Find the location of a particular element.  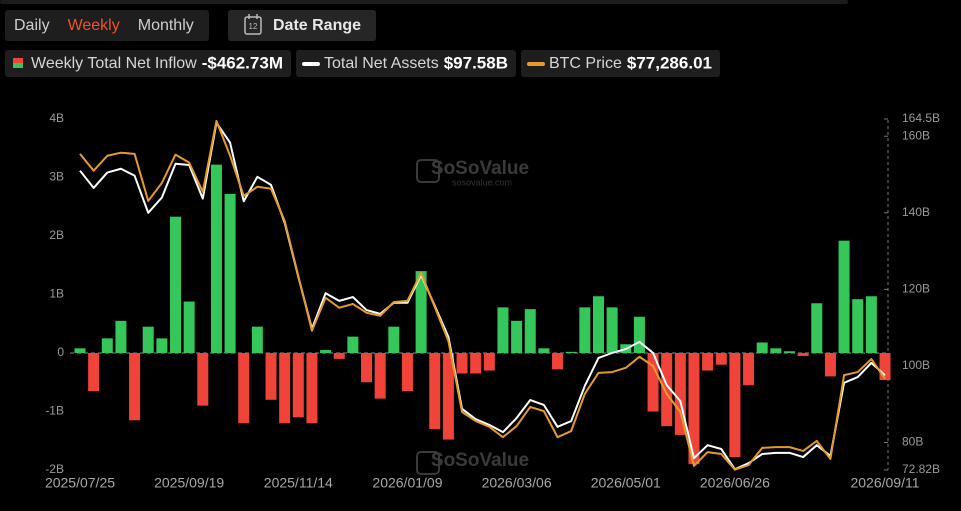

date-range-button is located at coordinates (302, 25).